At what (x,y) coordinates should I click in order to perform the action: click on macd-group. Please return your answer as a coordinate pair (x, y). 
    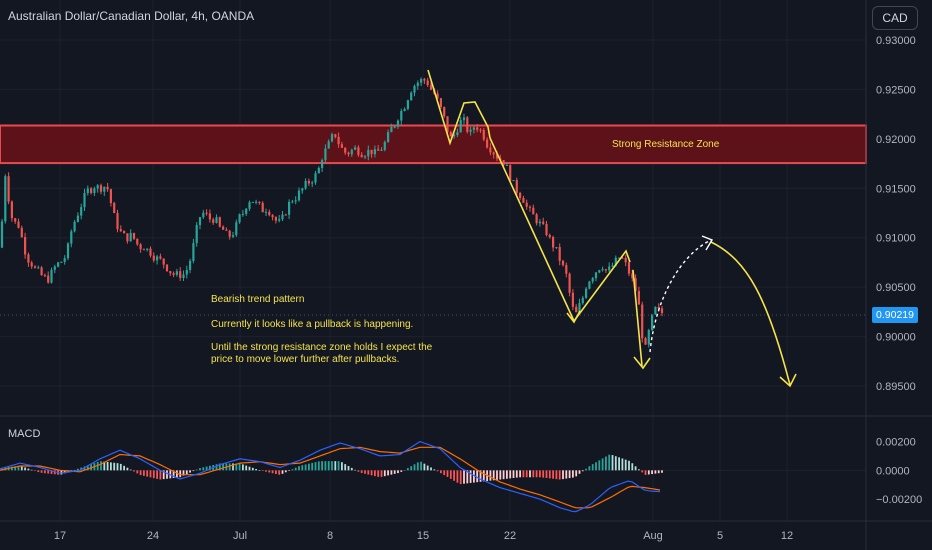
    Looking at the image, I should click on (433, 476).